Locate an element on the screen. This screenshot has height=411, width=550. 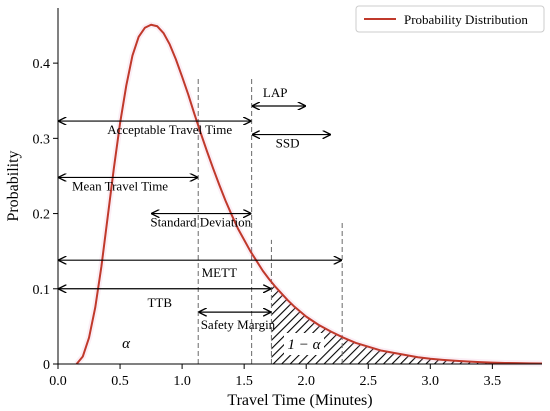
annotation-ttb: TTB is located at coordinates (159, 302).